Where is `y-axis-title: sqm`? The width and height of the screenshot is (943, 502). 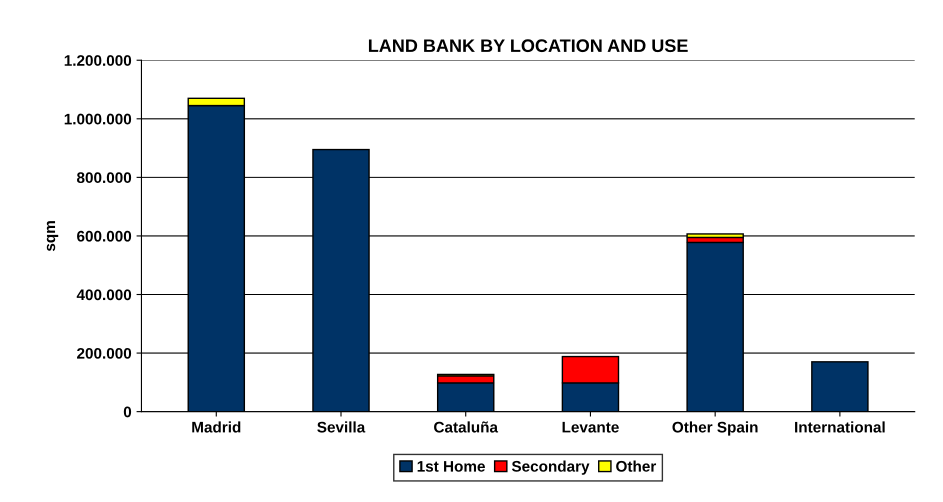
y-axis-title: sqm is located at coordinates (52, 236).